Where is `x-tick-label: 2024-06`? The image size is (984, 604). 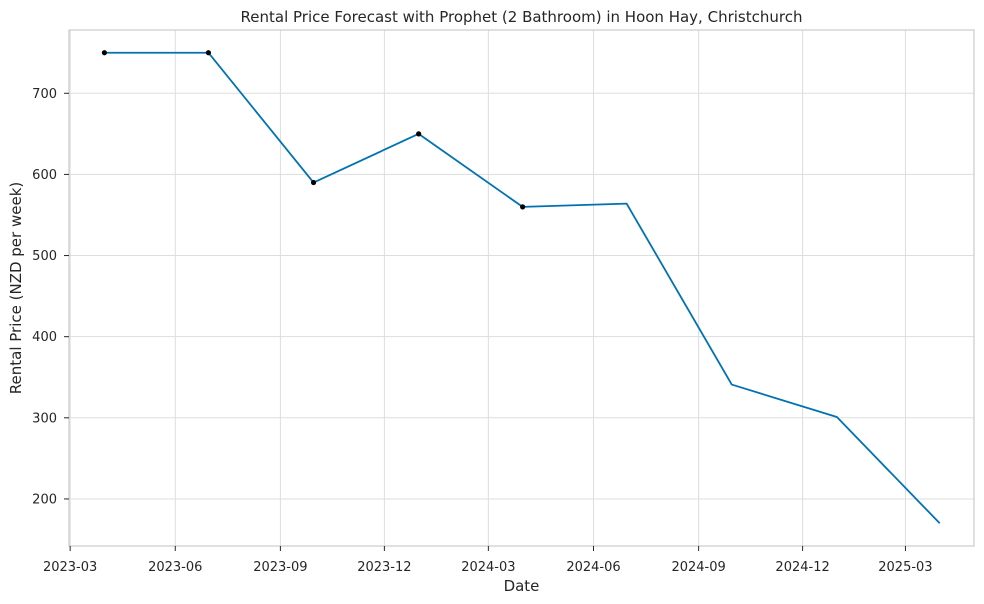 x-tick-label: 2024-06 is located at coordinates (593, 567).